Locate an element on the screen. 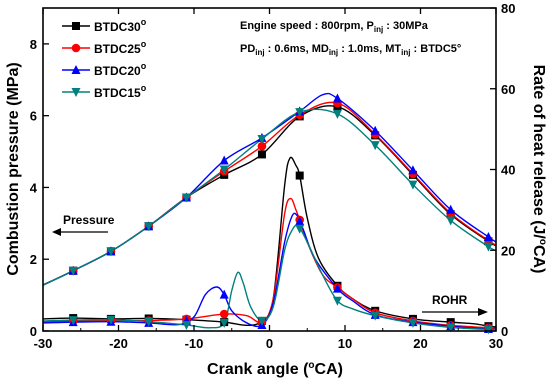 This screenshot has width=551, height=379. legend-label: BTDC25o is located at coordinates (120, 47).